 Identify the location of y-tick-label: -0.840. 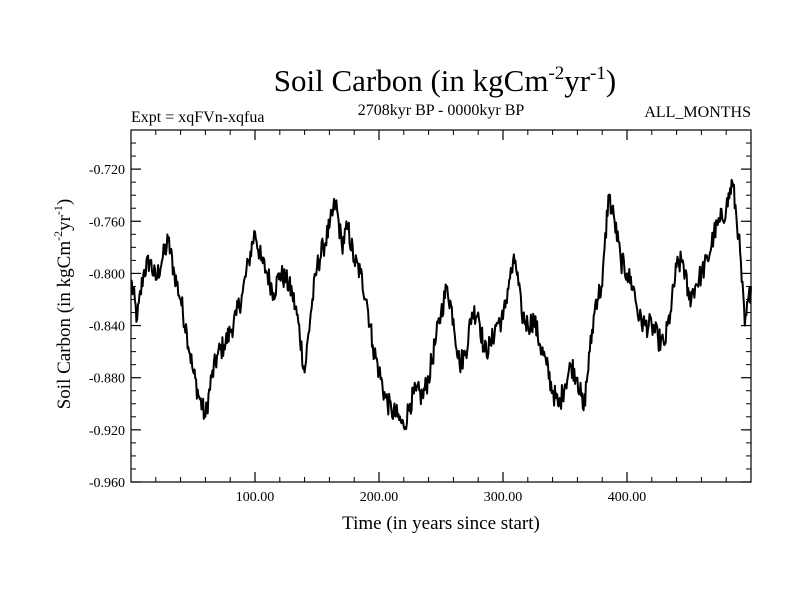
(107, 327).